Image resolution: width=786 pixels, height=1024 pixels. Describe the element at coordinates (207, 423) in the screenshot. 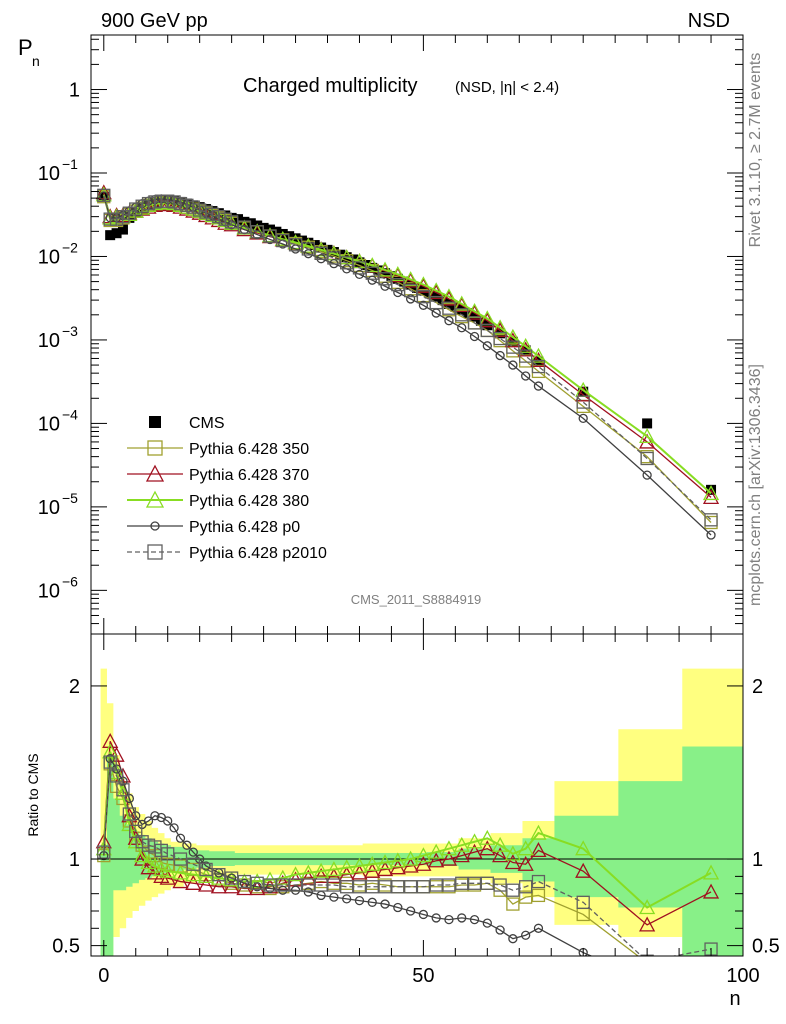

I see `legend-label: CMS` at that location.